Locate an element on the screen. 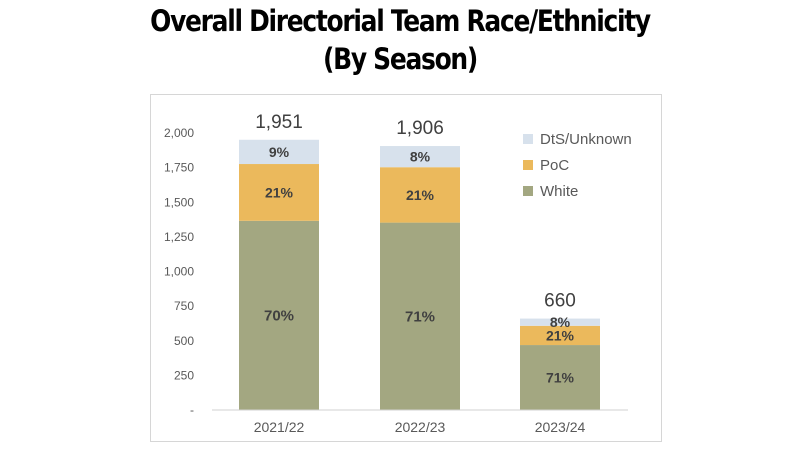 This screenshot has width=800, height=450. y-tick-label: 2,000 is located at coordinates (179, 133).